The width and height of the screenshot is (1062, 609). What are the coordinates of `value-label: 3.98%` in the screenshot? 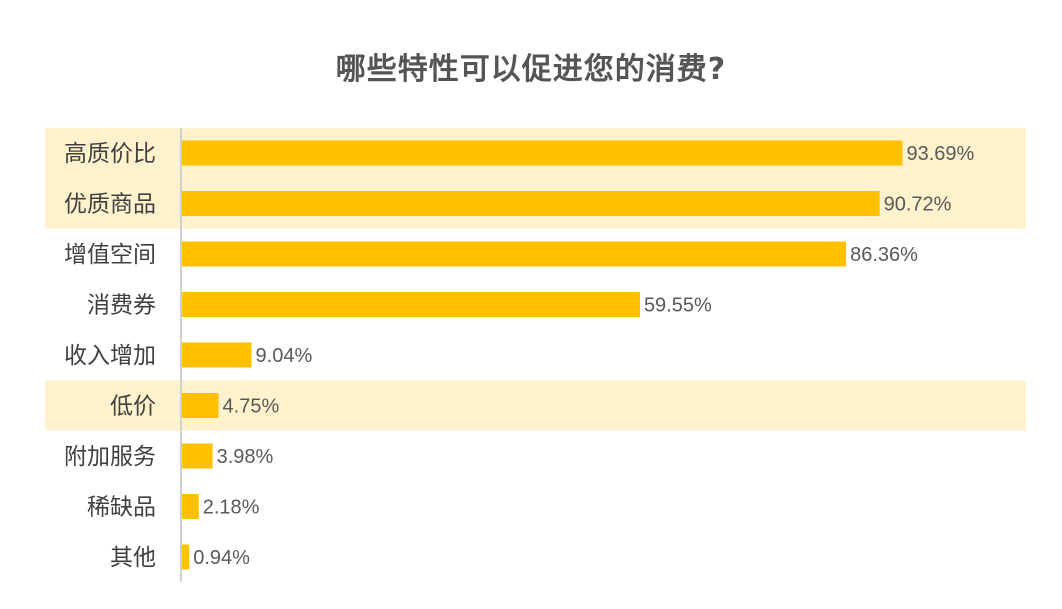 It's located at (245, 457).